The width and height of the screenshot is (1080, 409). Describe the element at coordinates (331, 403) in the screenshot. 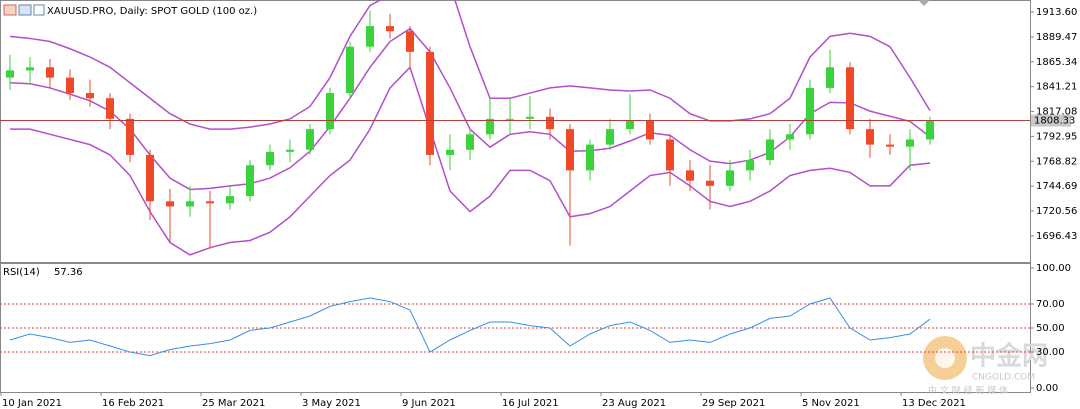

I see `x-tick-label: 3 May 2021` at that location.